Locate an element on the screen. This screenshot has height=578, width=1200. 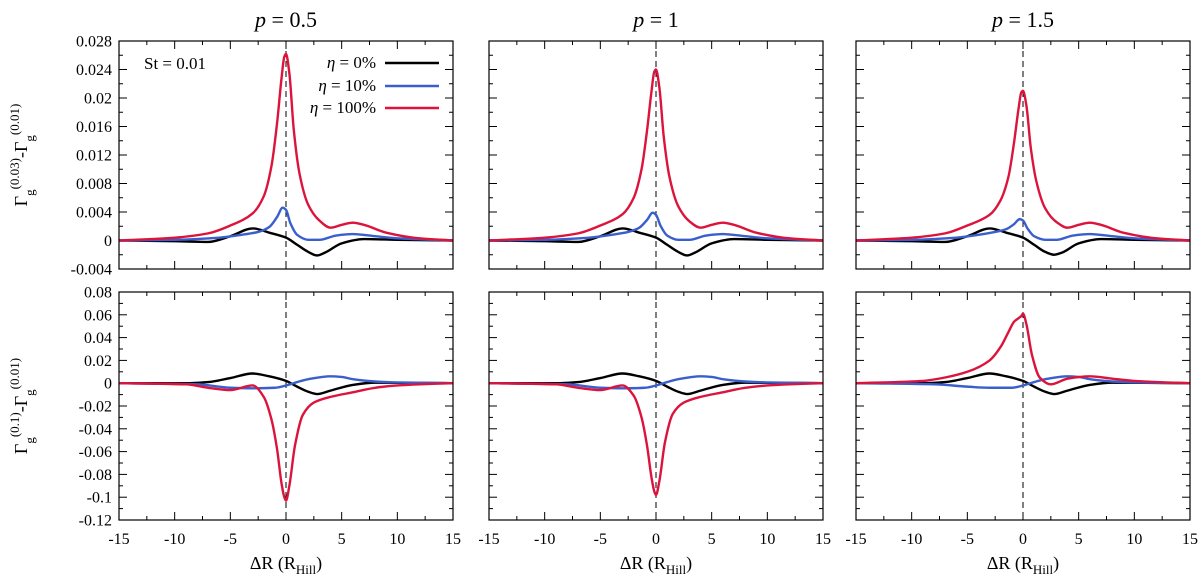
svg-text: Γg(0.03)-Γg(0.01) is located at coordinates (22, 155).